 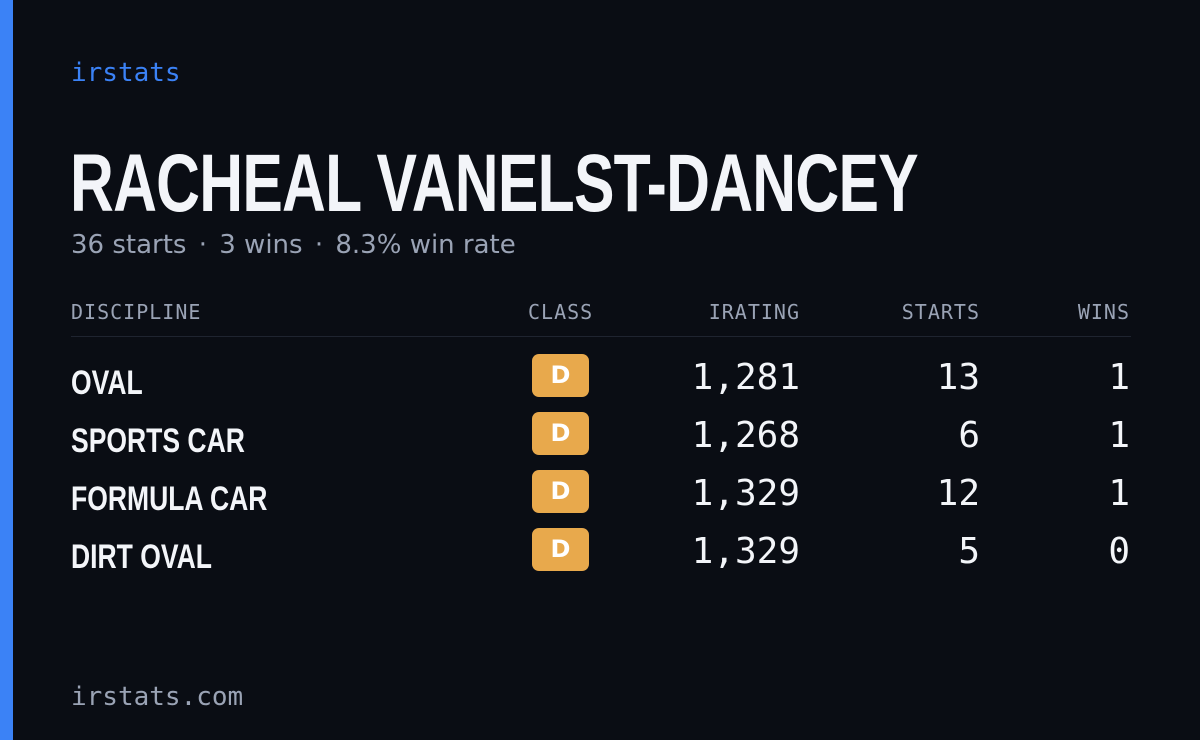 I want to click on accent-bar, so click(x=6, y=370).